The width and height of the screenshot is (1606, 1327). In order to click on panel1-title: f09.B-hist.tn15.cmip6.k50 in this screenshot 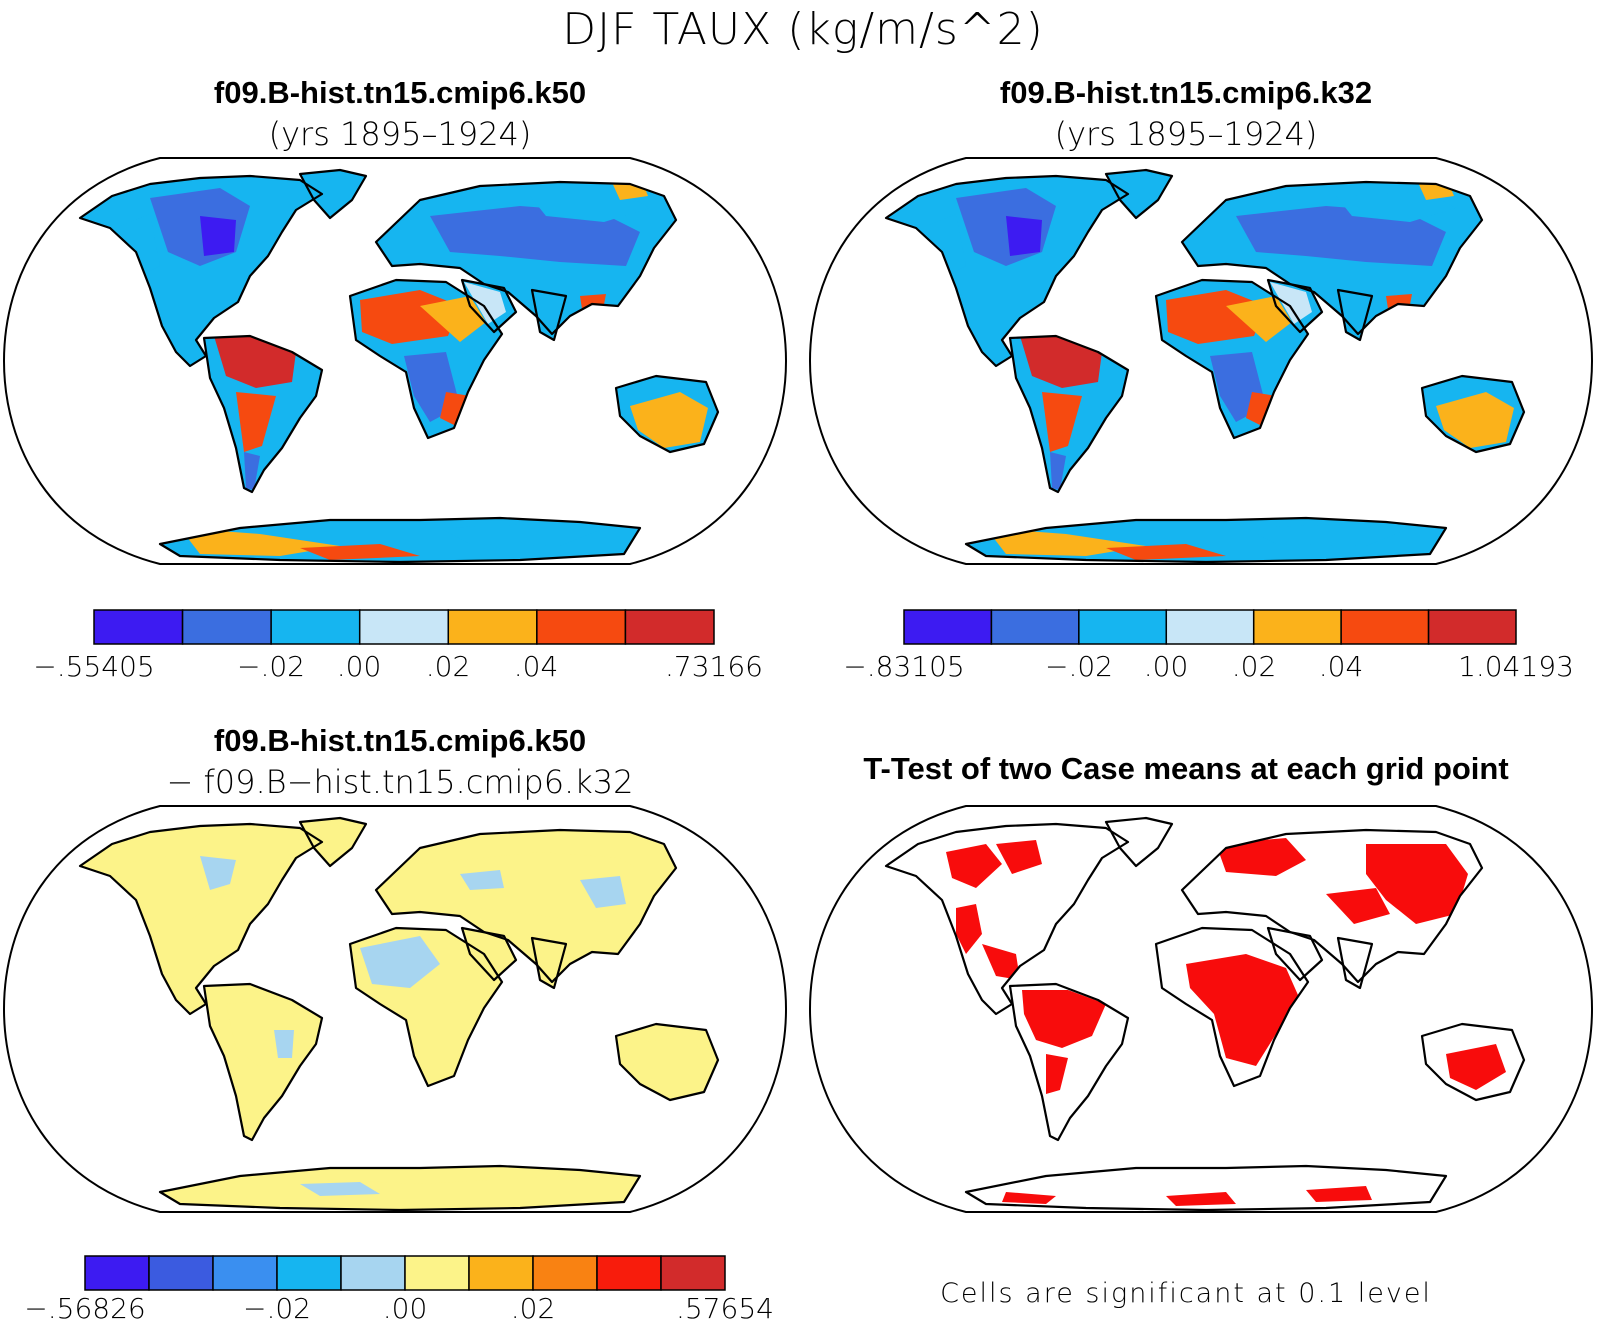, I will do `click(400, 92)`.